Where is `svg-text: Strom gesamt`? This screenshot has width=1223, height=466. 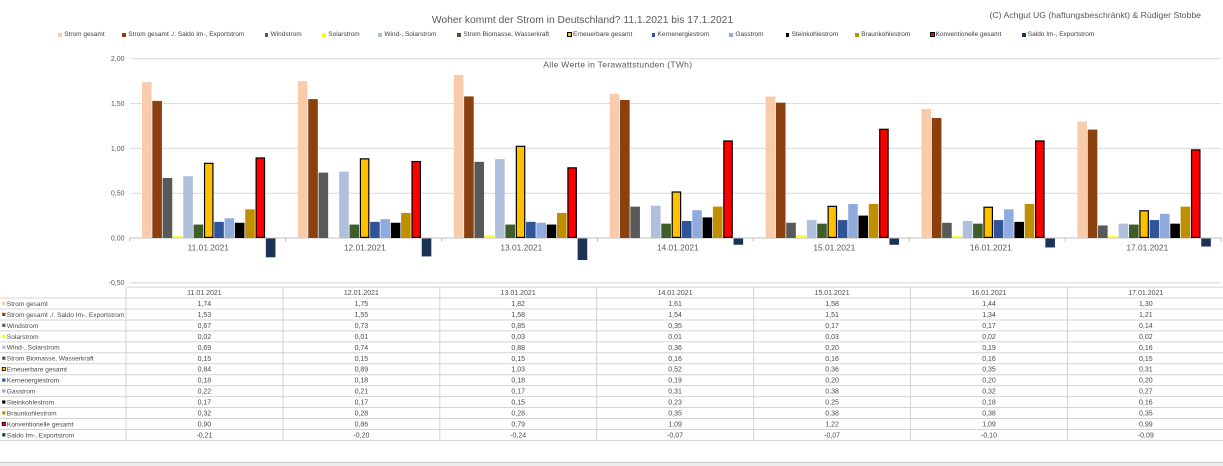
svg-text: Strom gesamt is located at coordinates (27, 304).